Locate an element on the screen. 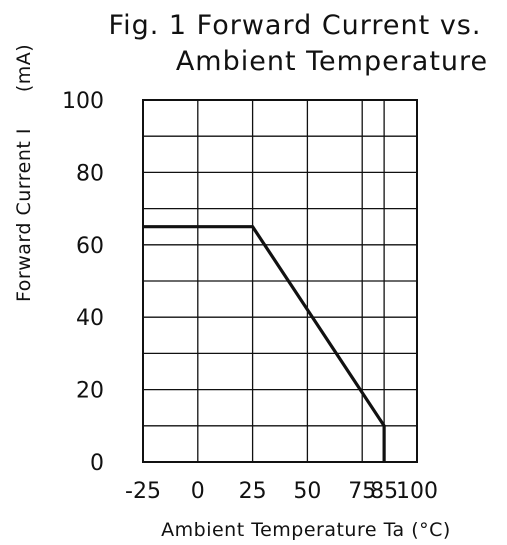  x-tick-label: 50 is located at coordinates (307, 491).